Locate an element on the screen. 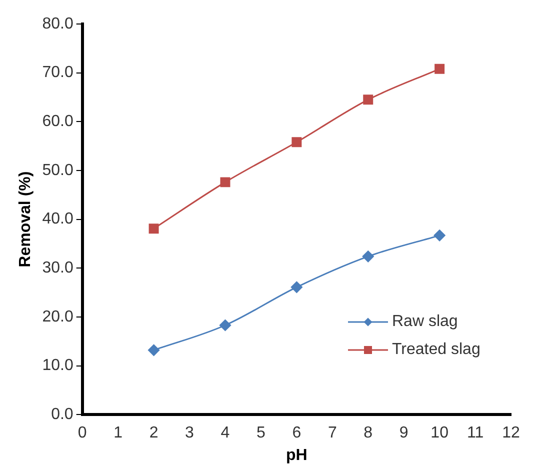 This screenshot has height=473, width=537. x-tick-label: 3 is located at coordinates (189, 433).